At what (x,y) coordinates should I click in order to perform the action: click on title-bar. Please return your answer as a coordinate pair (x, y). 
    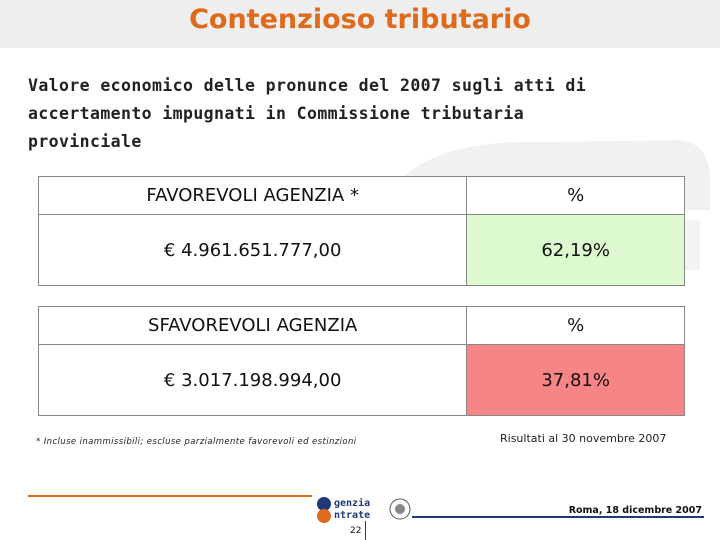
    Looking at the image, I should click on (360, 24).